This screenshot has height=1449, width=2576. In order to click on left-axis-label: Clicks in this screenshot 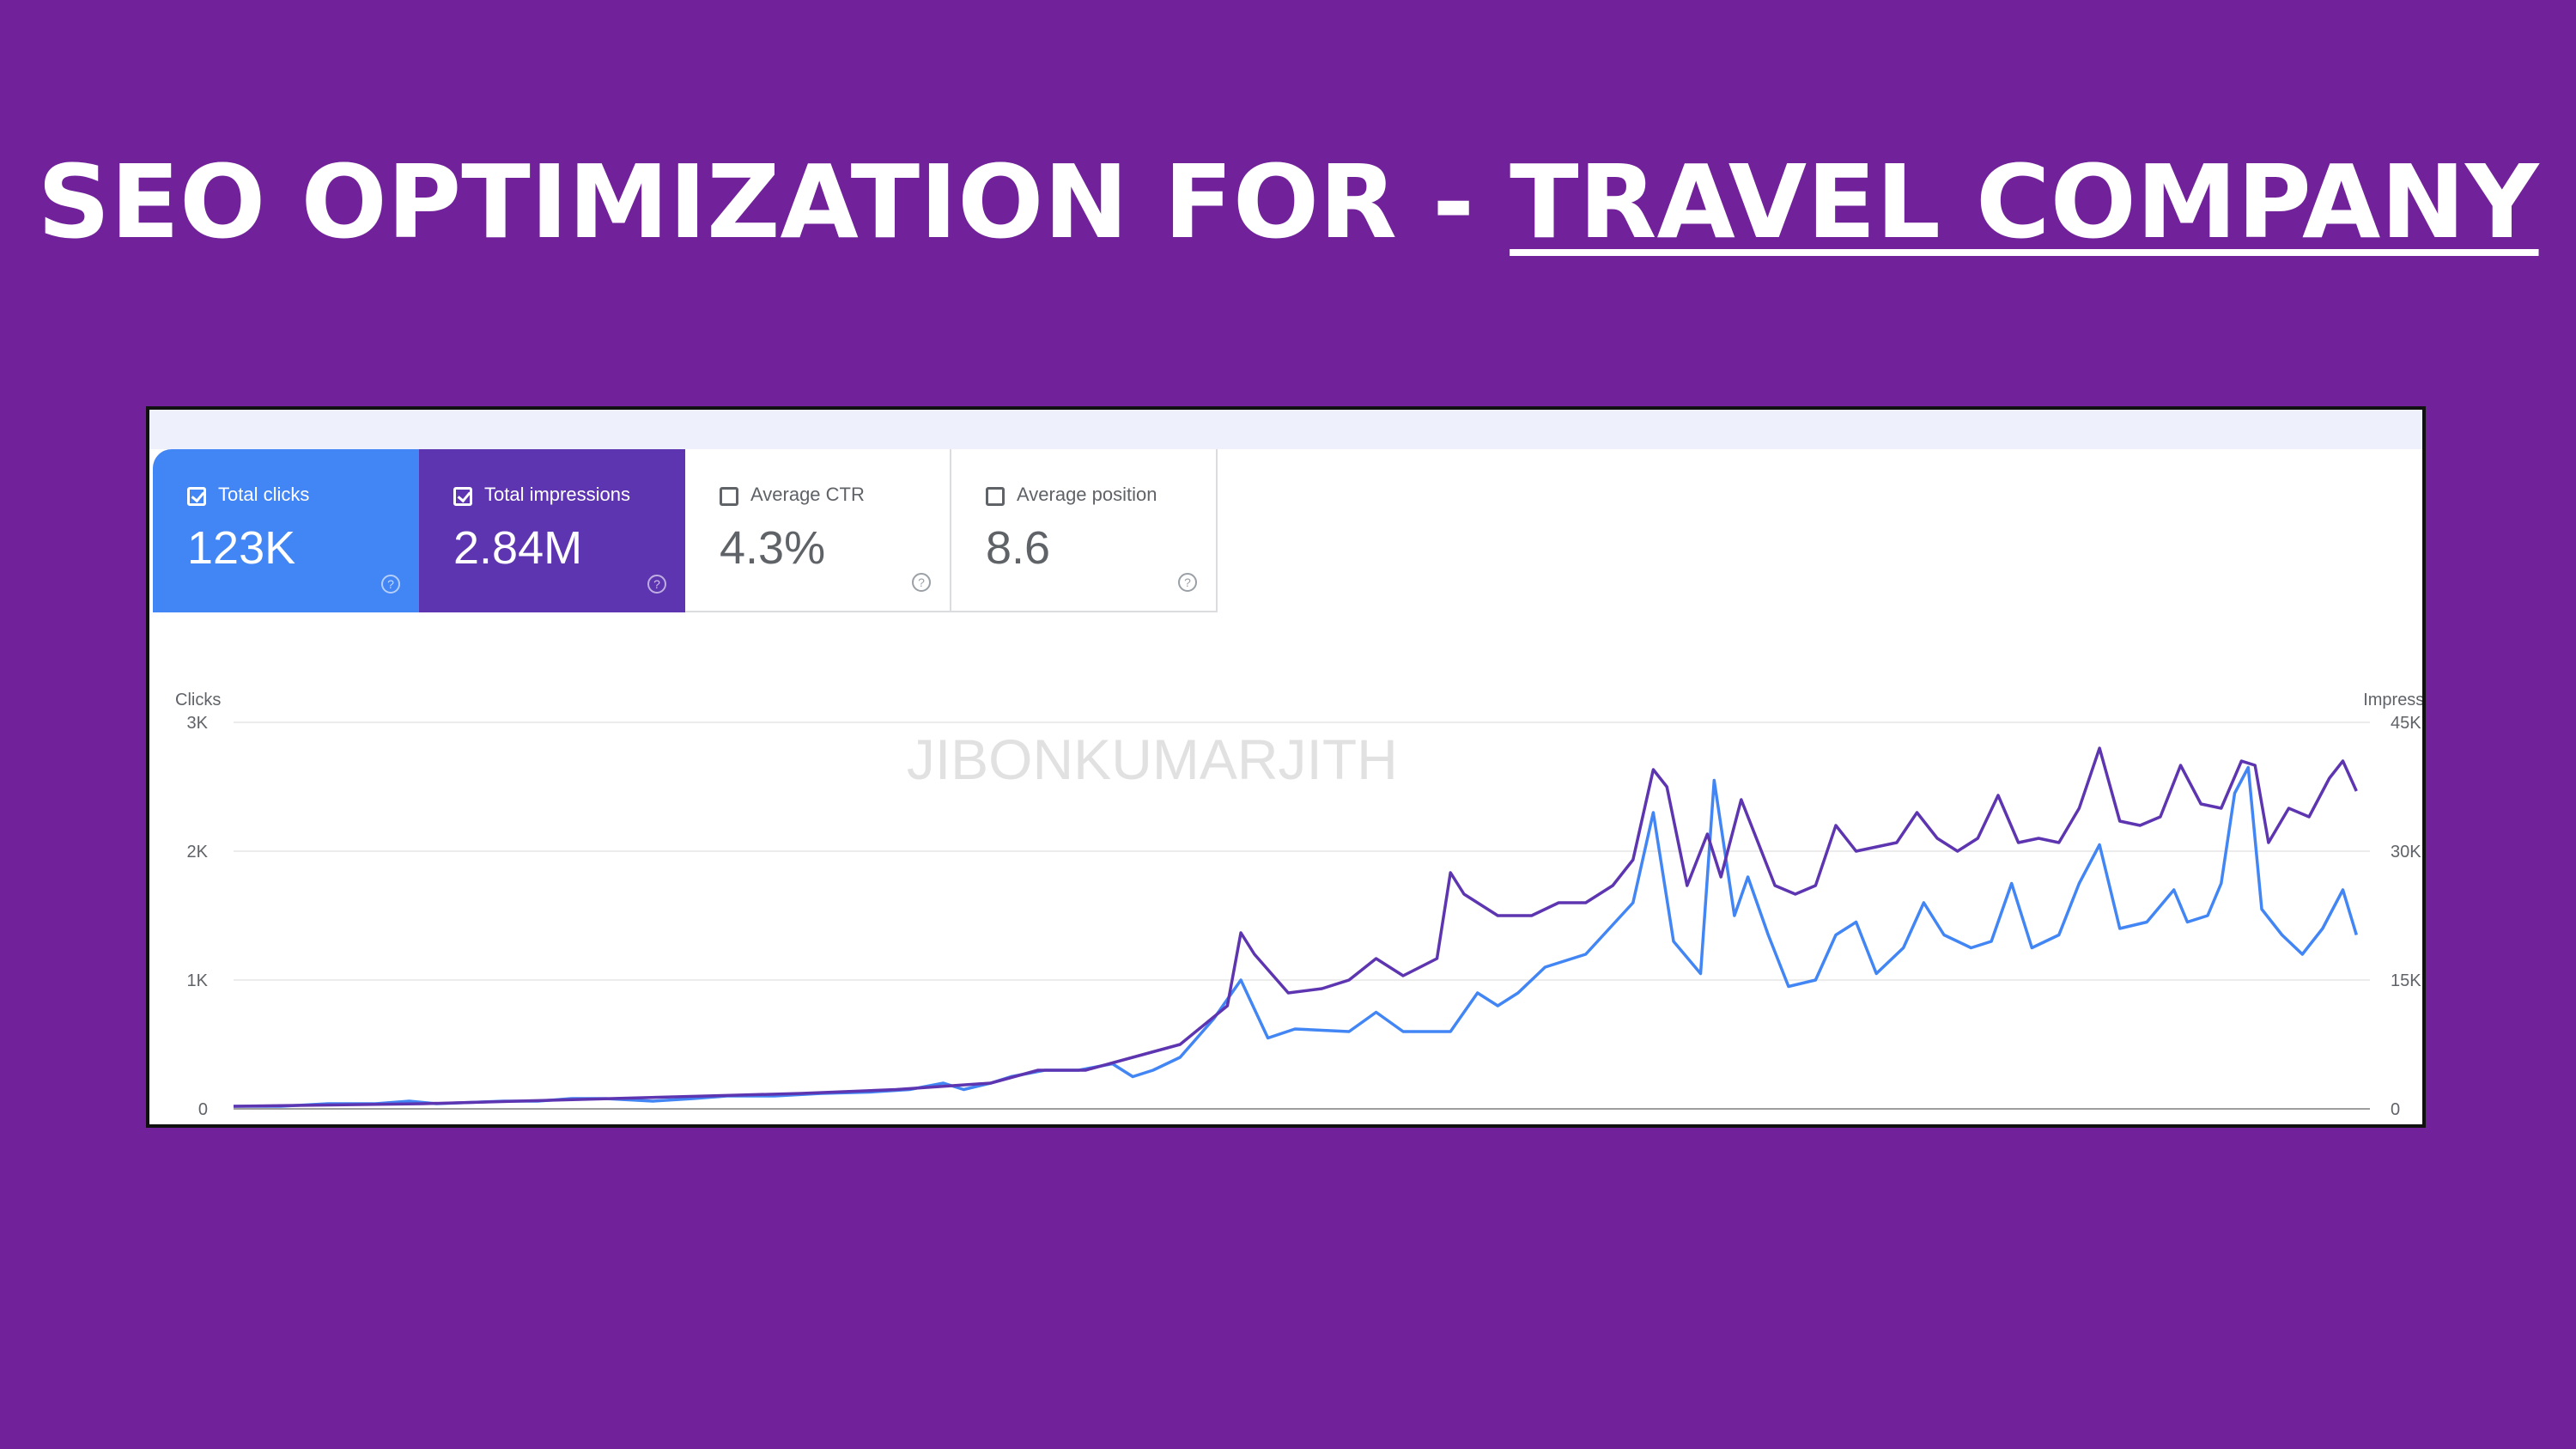, I will do `click(198, 700)`.